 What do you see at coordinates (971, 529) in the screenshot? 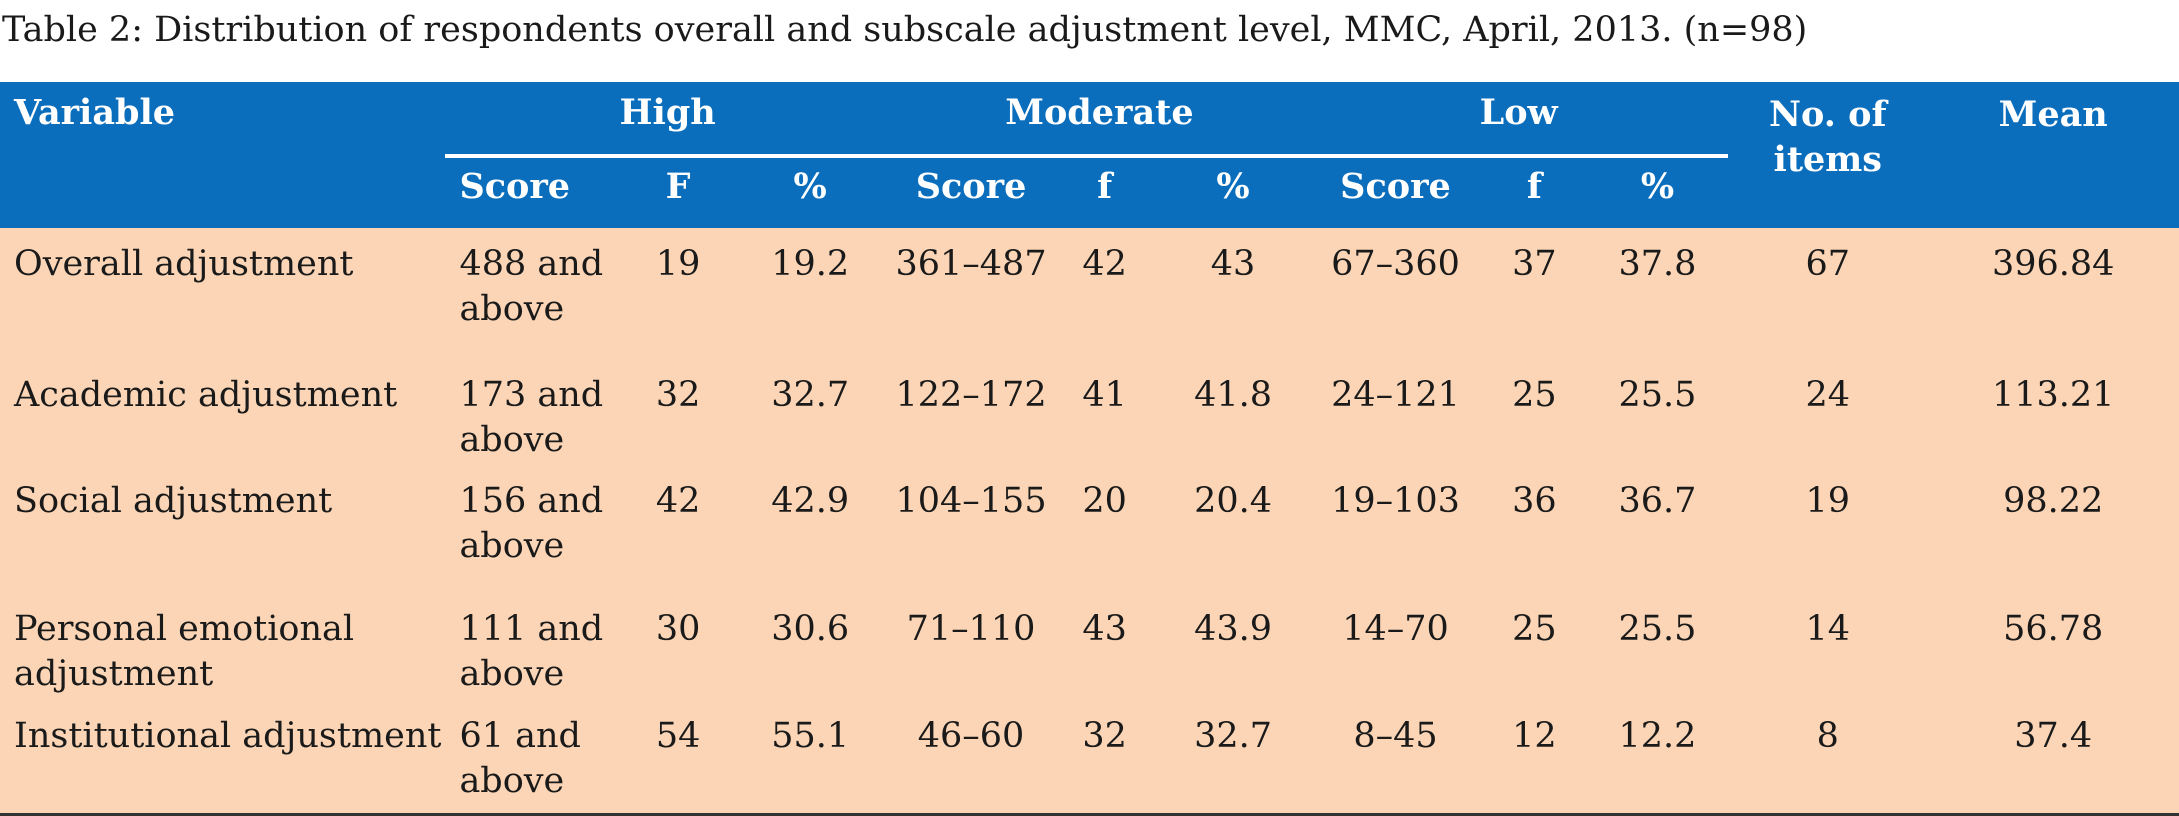
I see `cell-moderate-score: 104–155` at bounding box center [971, 529].